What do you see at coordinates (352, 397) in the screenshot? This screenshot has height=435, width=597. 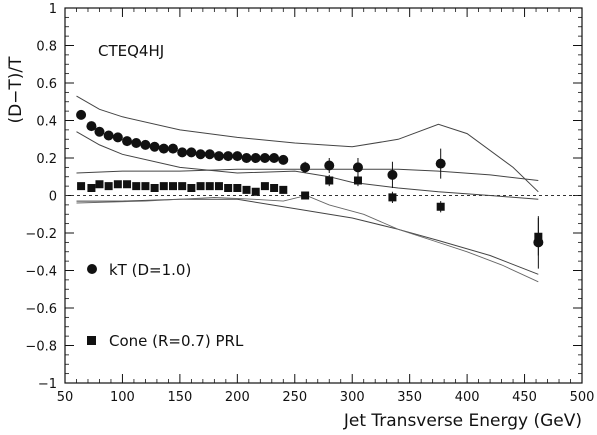 I see `x-tick-label: 300` at bounding box center [352, 397].